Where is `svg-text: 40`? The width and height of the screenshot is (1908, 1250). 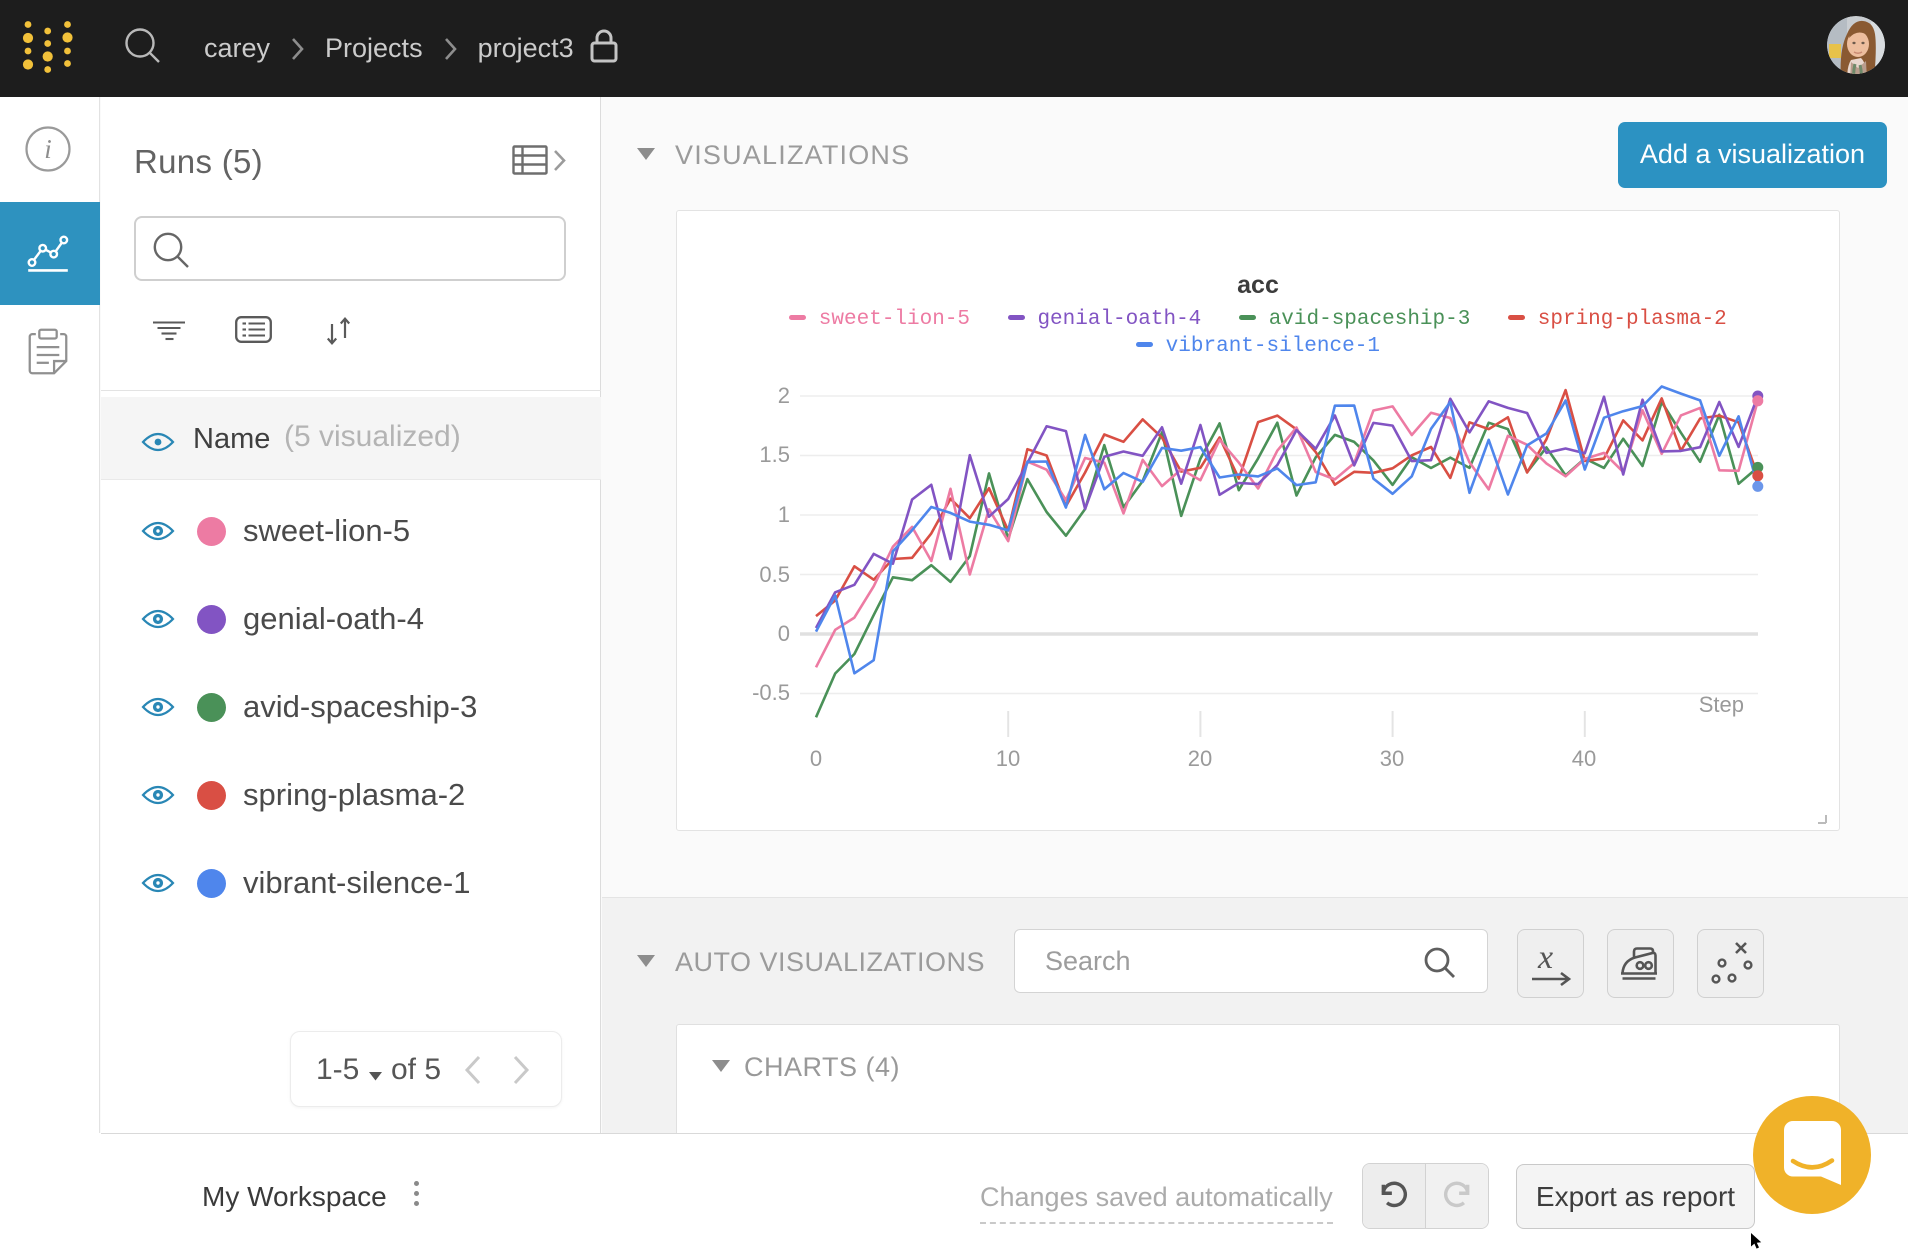 svg-text: 40 is located at coordinates (1584, 758).